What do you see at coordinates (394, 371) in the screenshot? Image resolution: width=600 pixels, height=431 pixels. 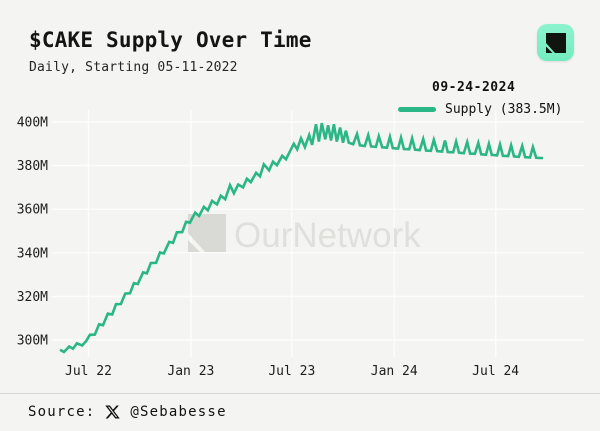 I see `x-tick-label: Jan 24` at bounding box center [394, 371].